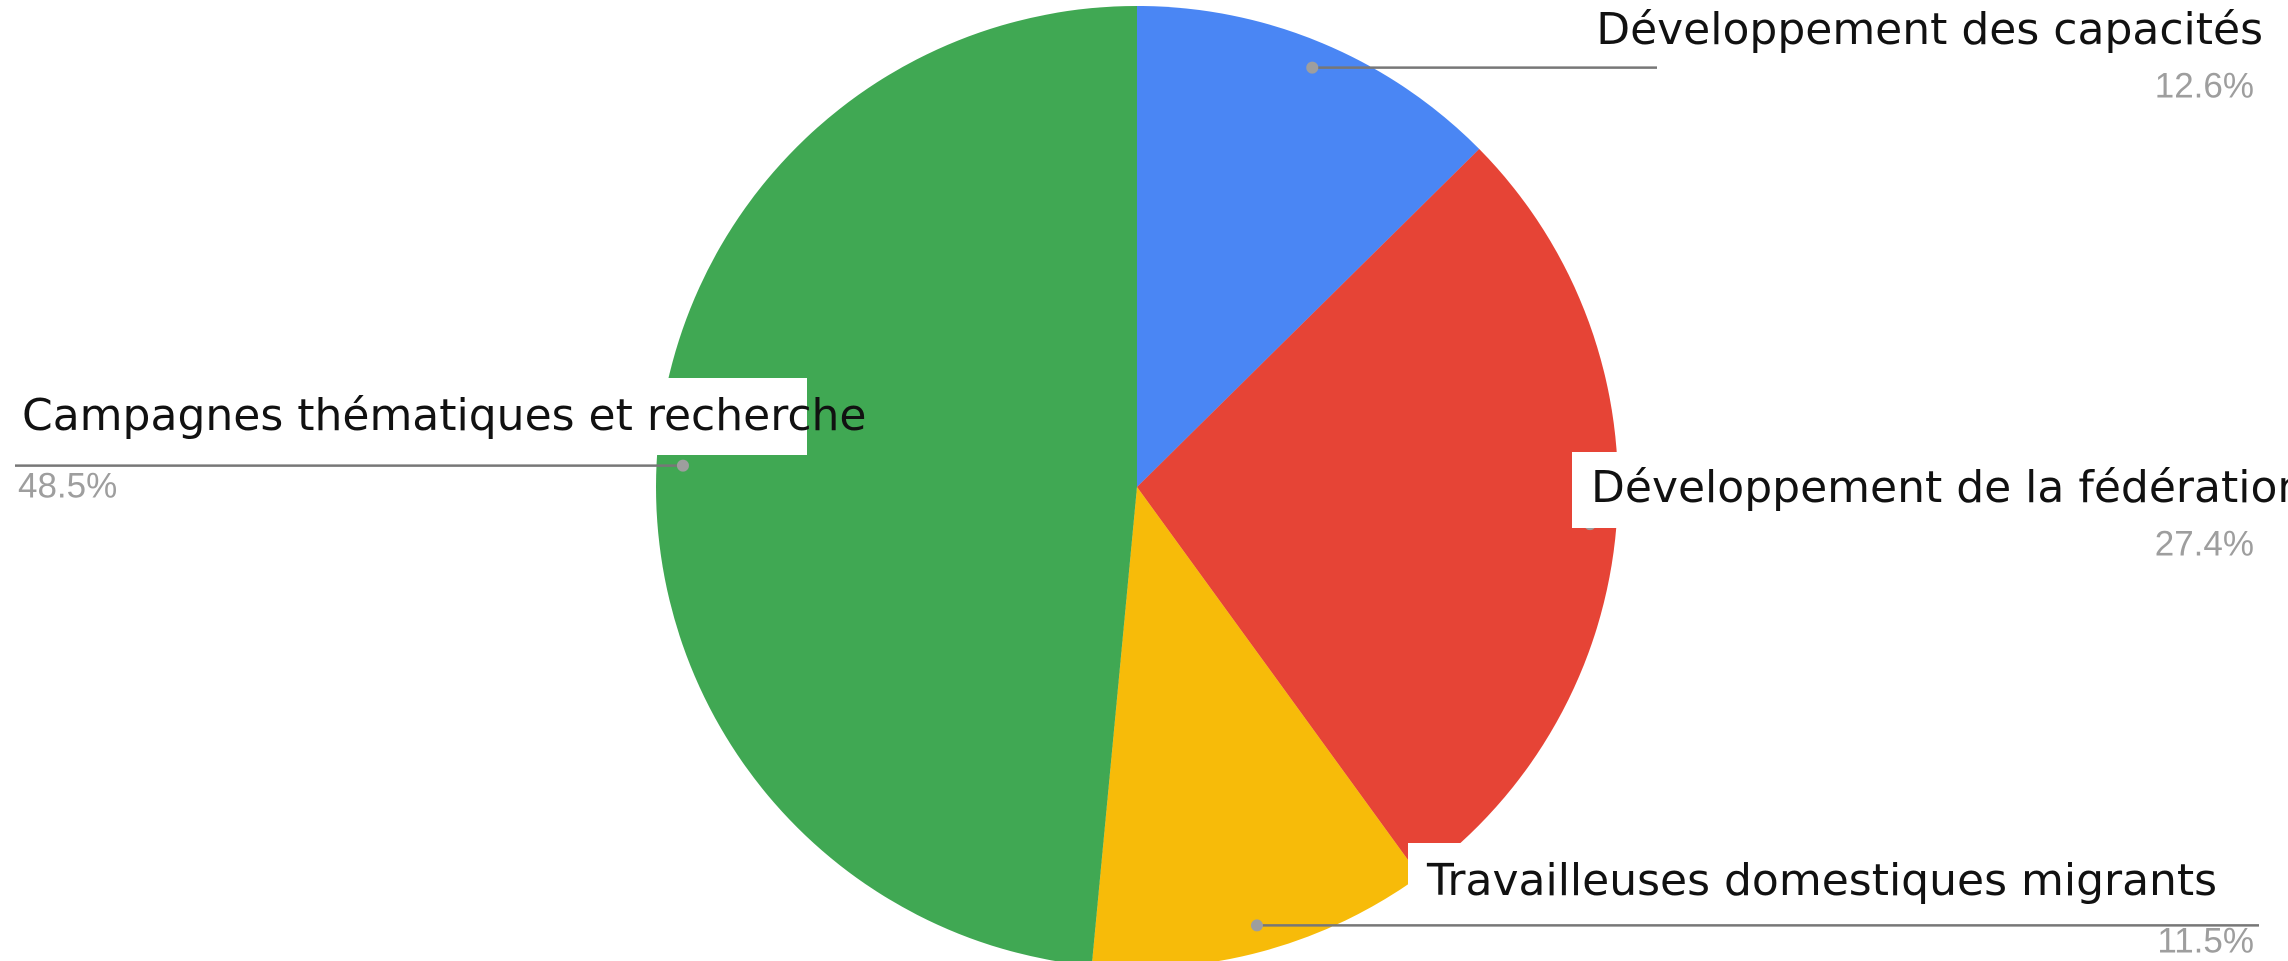  What do you see at coordinates (1821, 880) in the screenshot?
I see `slice-label: Travailleuses domestiques migrants` at bounding box center [1821, 880].